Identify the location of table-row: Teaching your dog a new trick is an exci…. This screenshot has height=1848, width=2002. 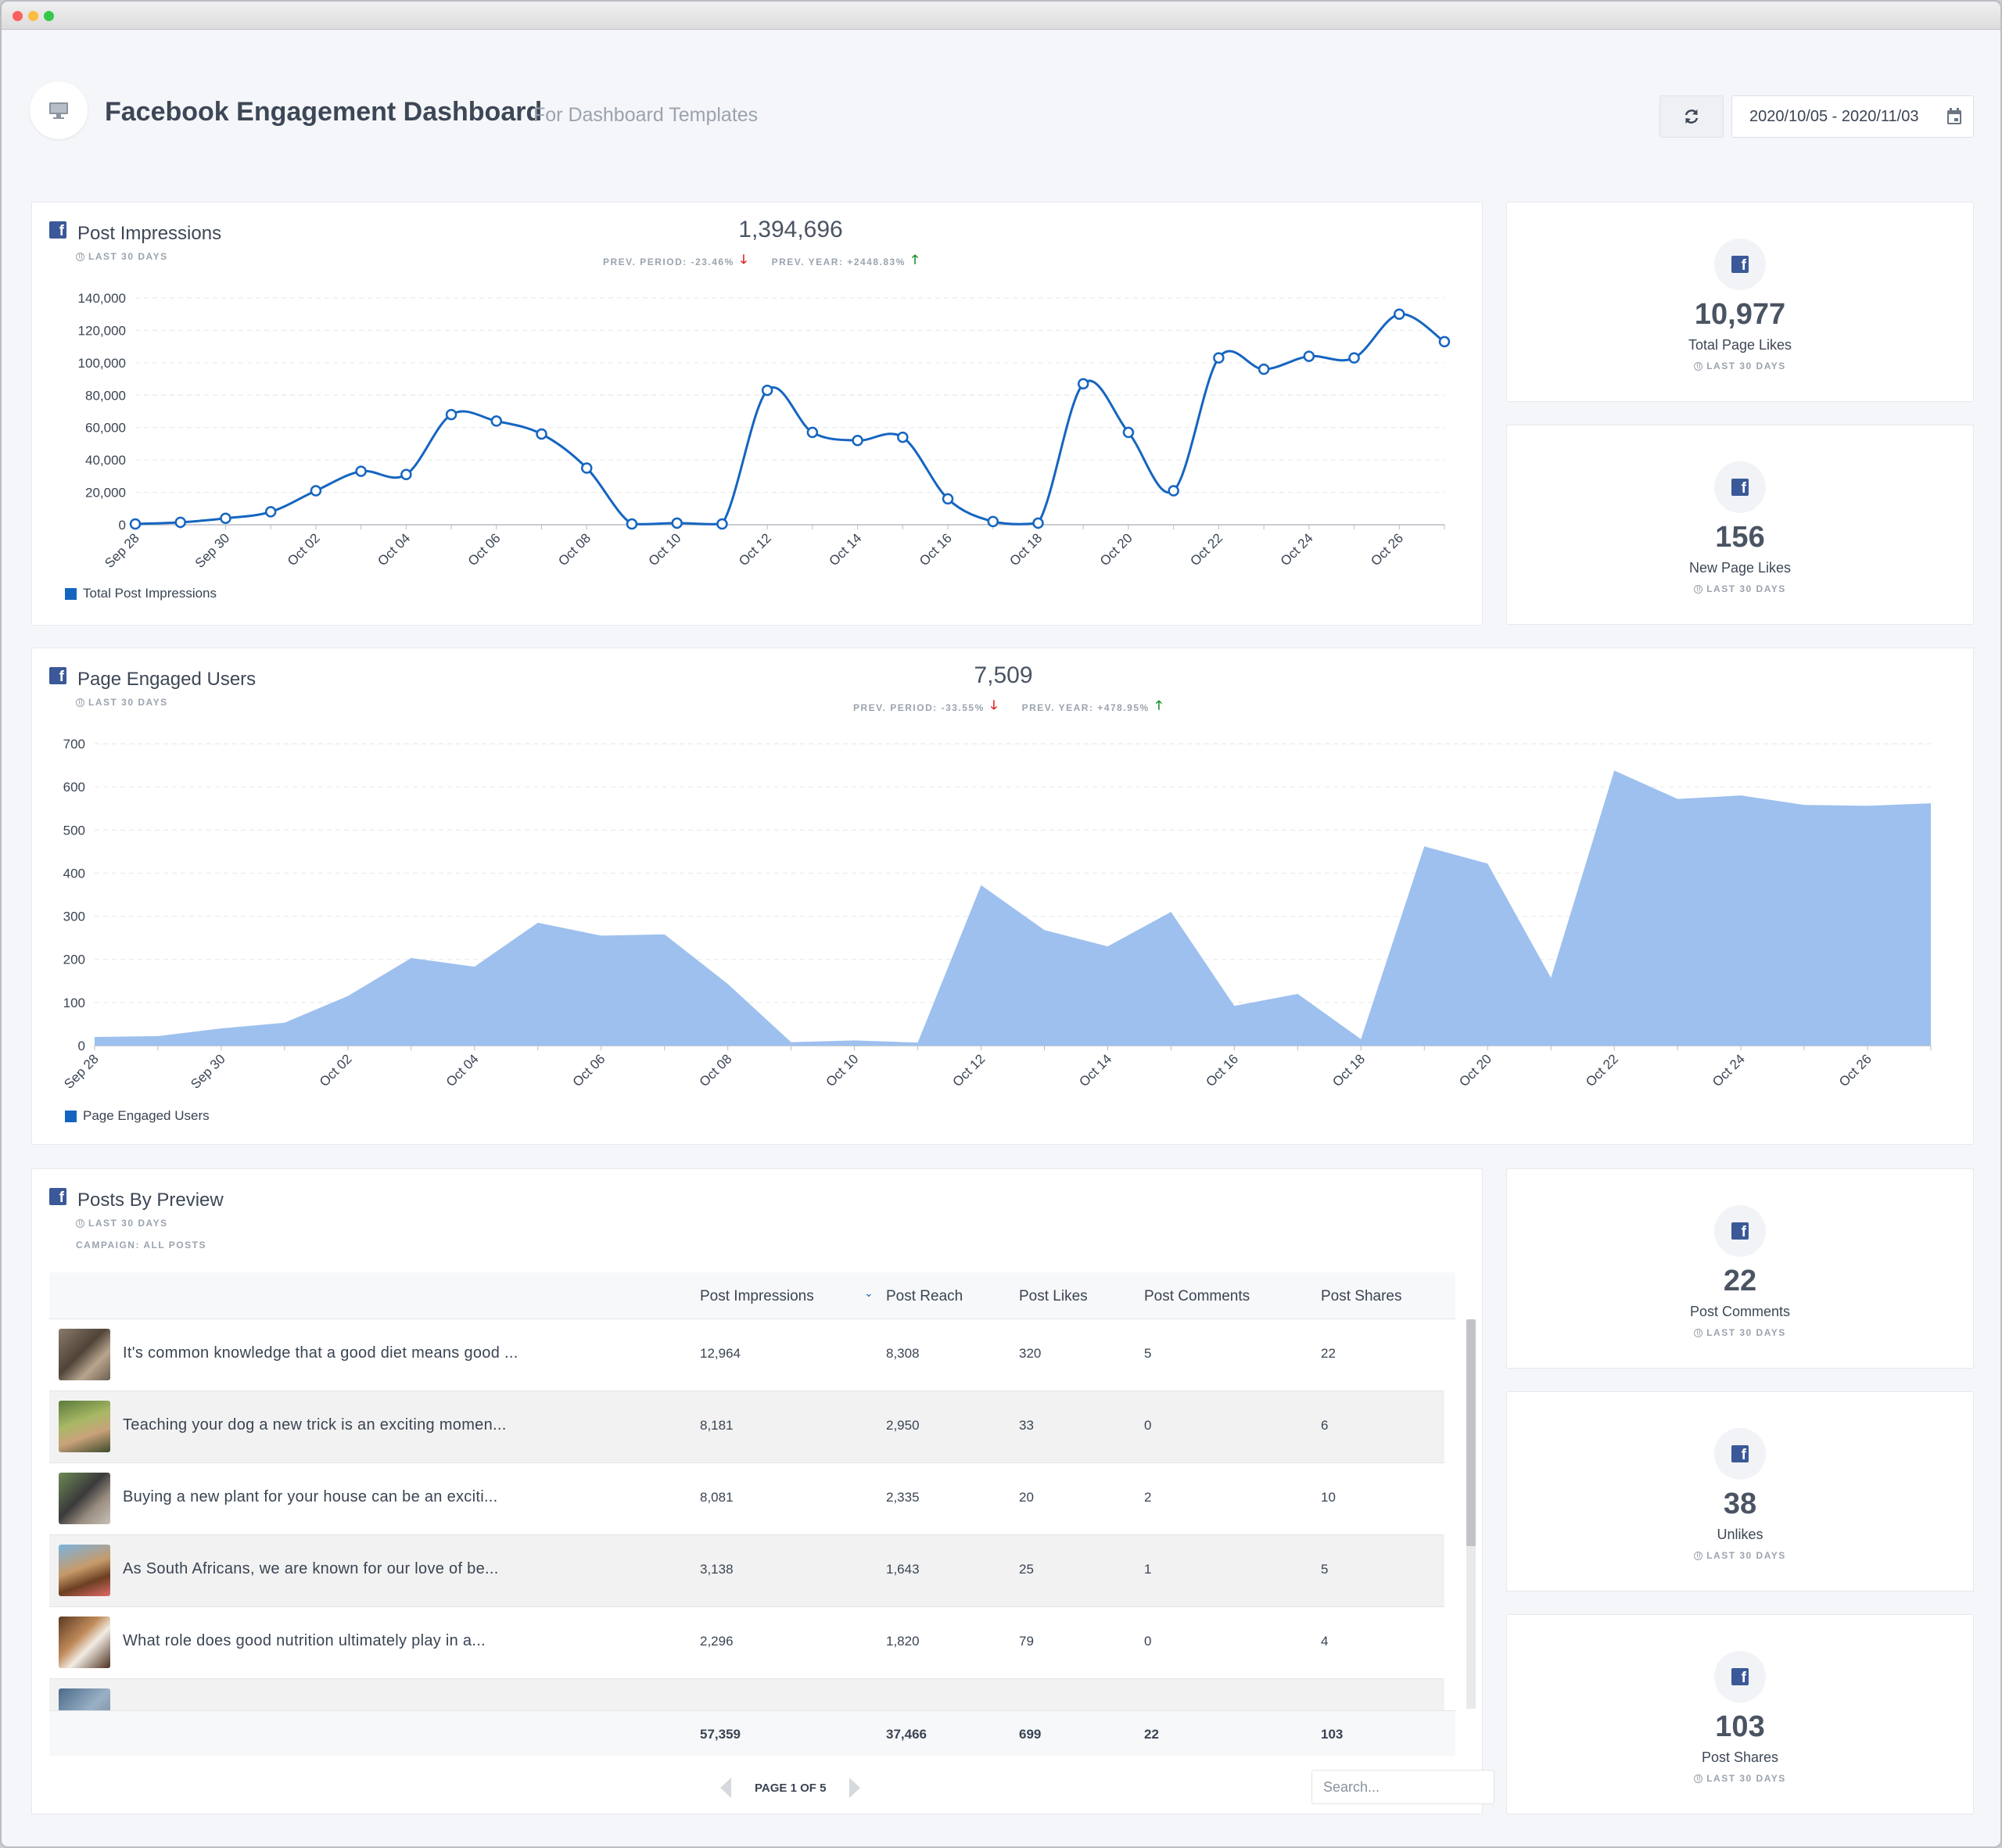
(746, 1427).